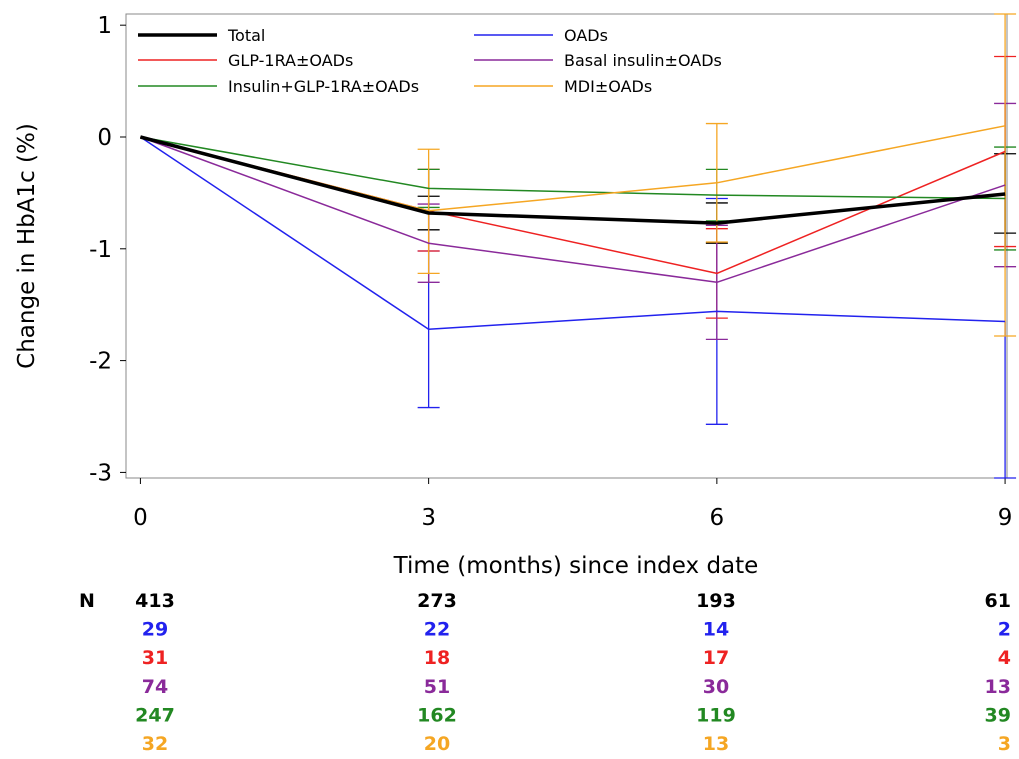 The height and width of the screenshot is (759, 1019). What do you see at coordinates (998, 715) in the screenshot?
I see `n-table-cell: 39` at bounding box center [998, 715].